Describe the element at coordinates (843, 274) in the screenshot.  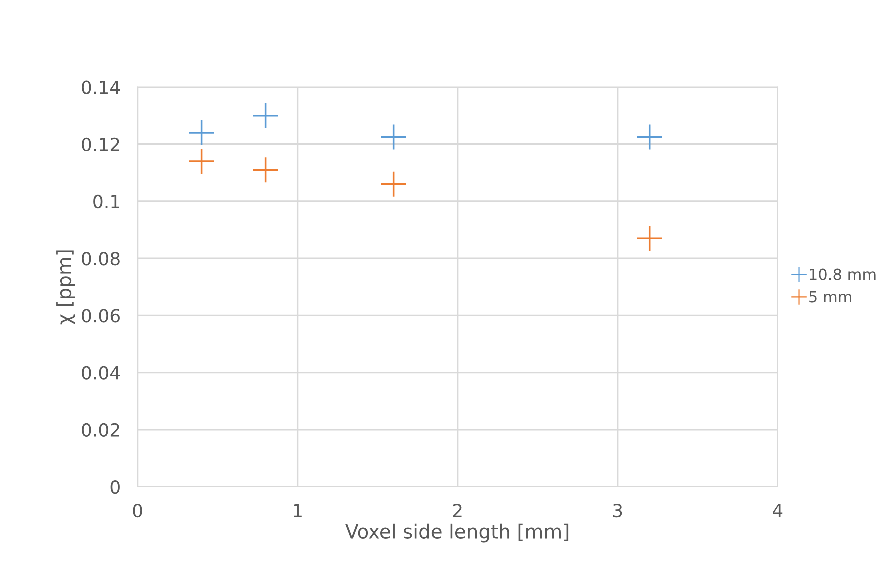
I see `legend-label: 10.8 mm` at that location.